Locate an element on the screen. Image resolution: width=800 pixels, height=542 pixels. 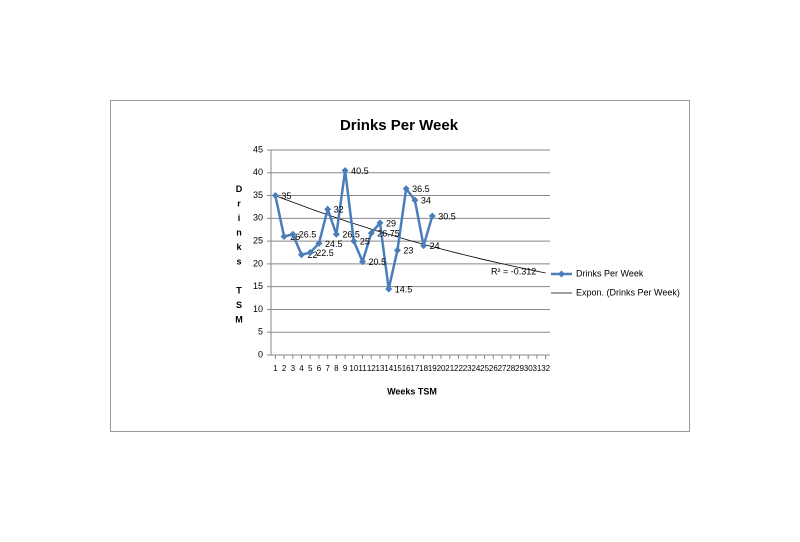
x-tick-label: 28 is located at coordinates (510, 368).